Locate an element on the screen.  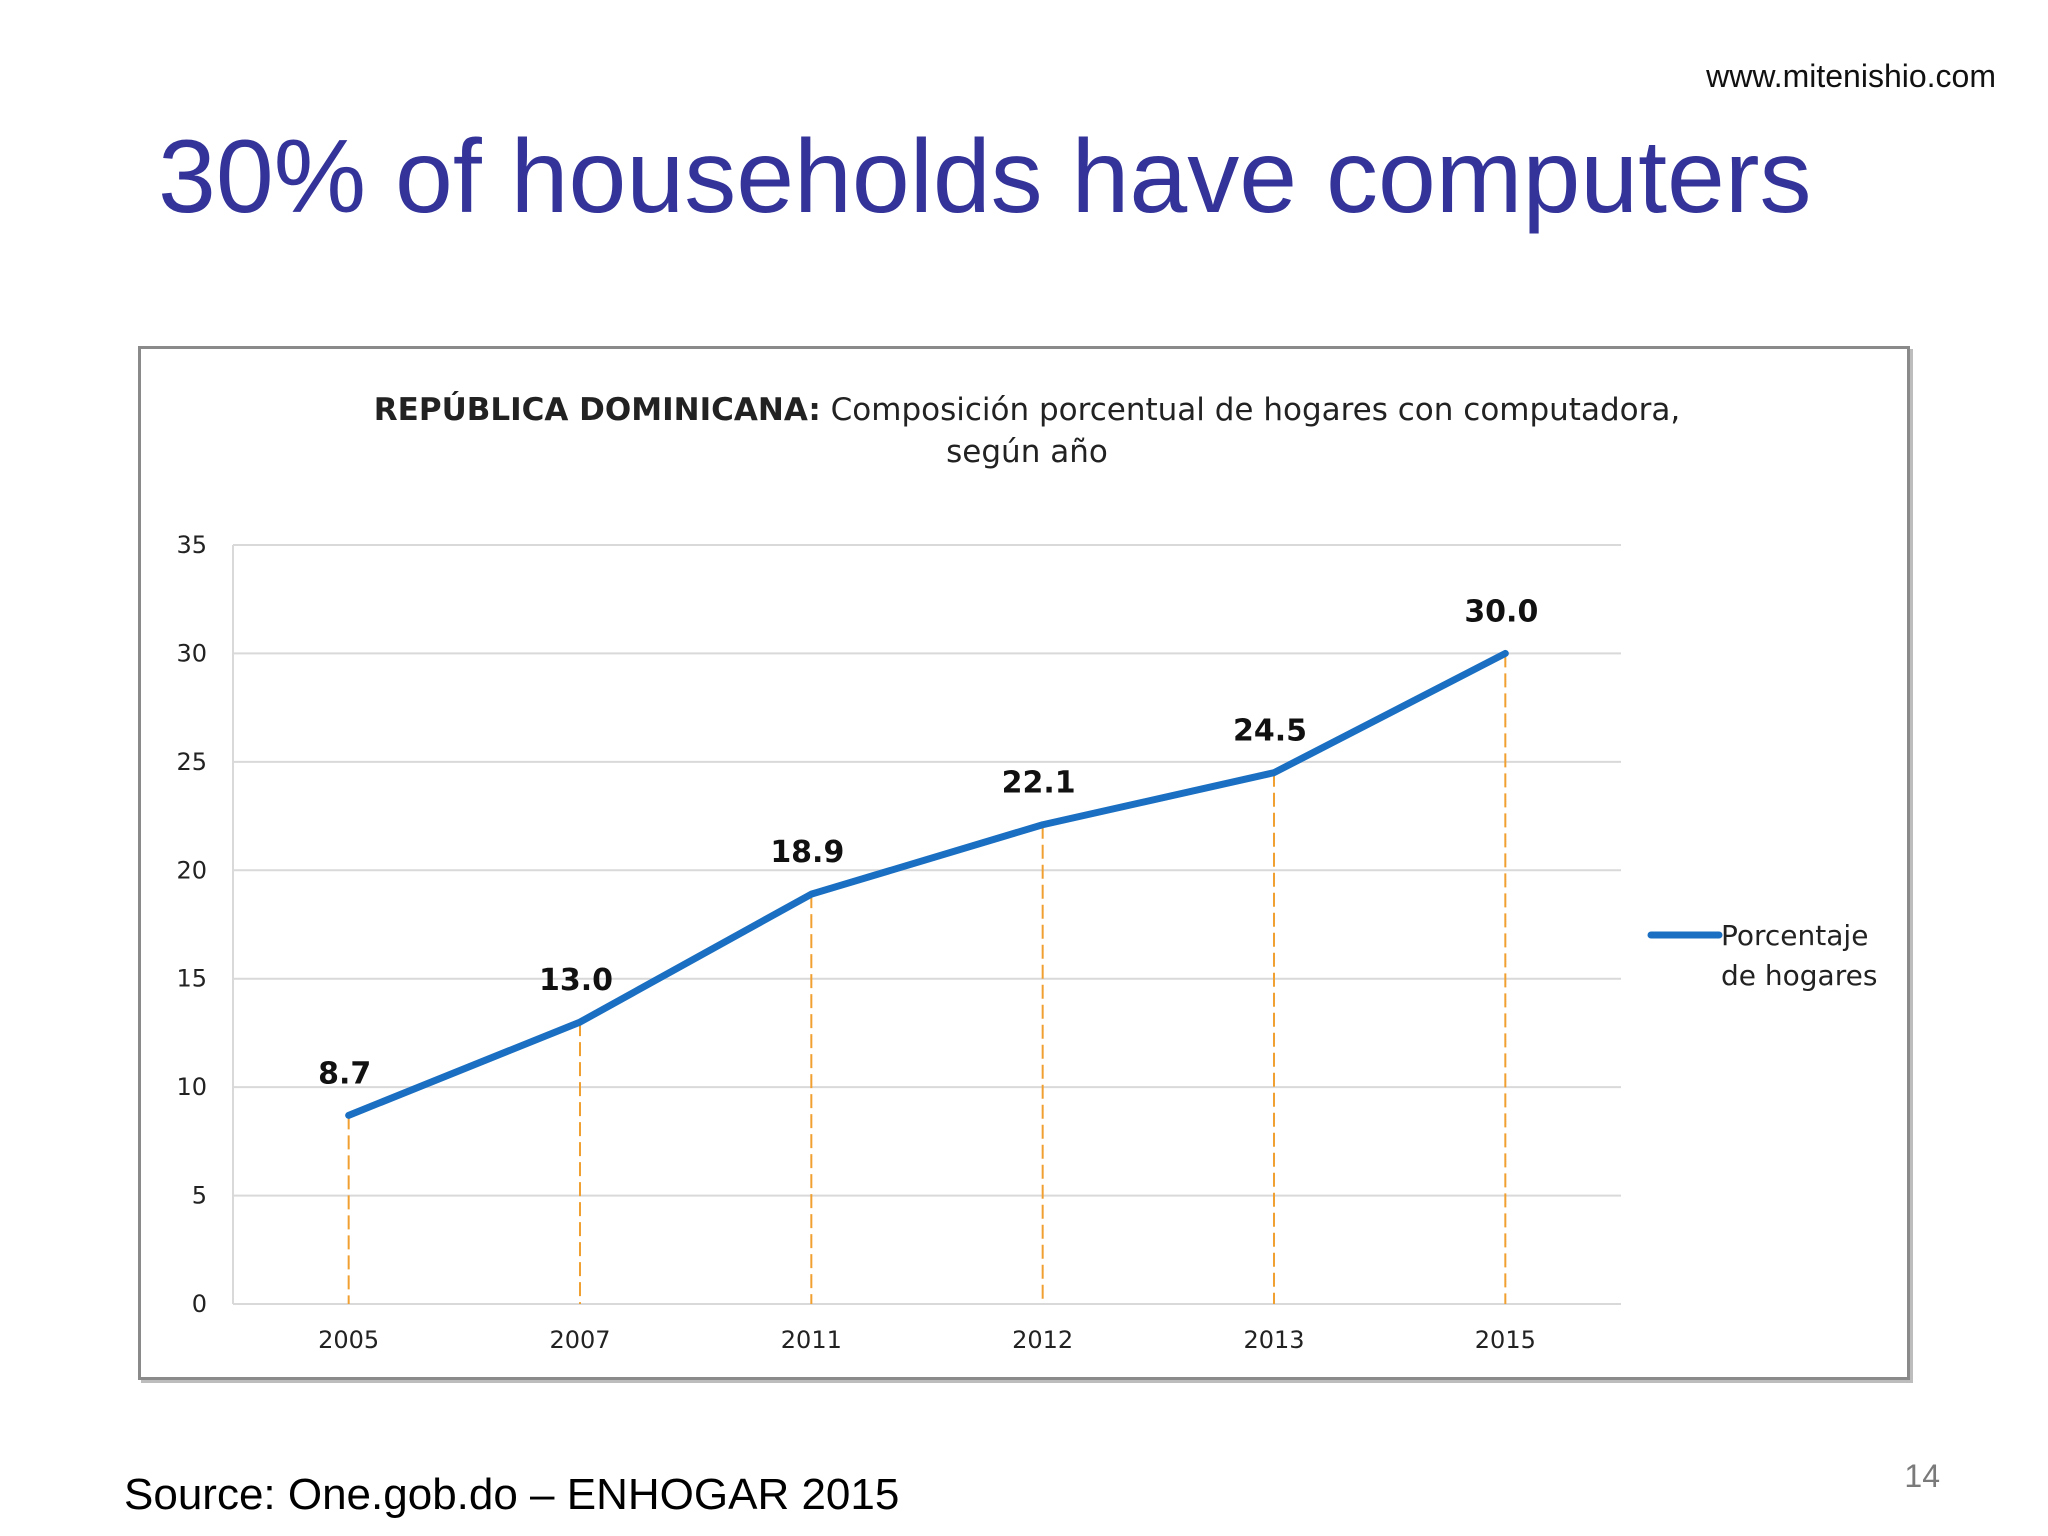
data-point-2007 is located at coordinates (580, 1022).